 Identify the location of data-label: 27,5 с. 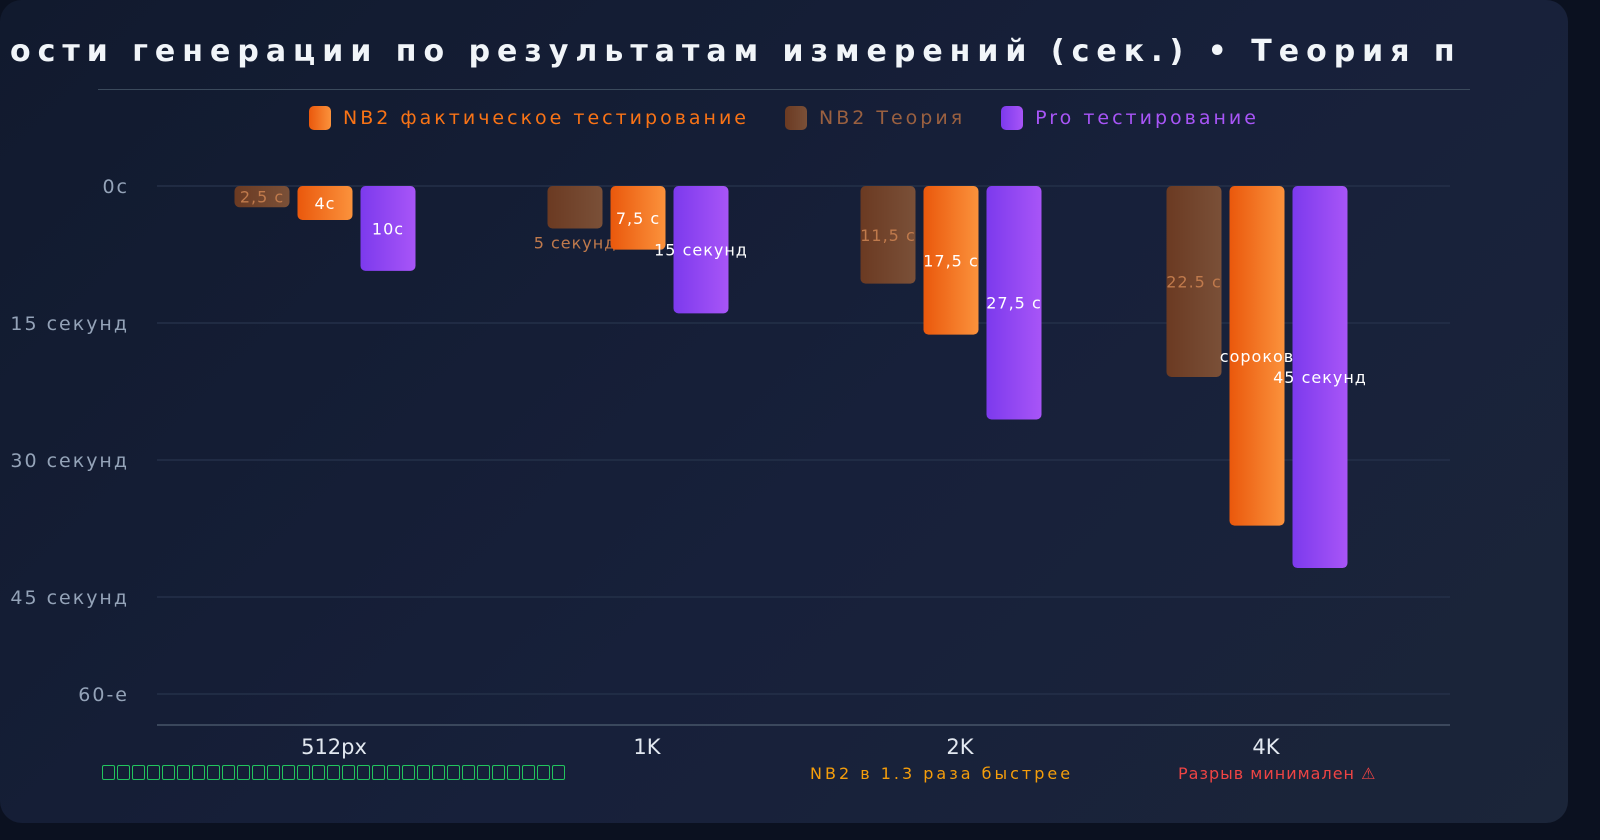
(1014, 303).